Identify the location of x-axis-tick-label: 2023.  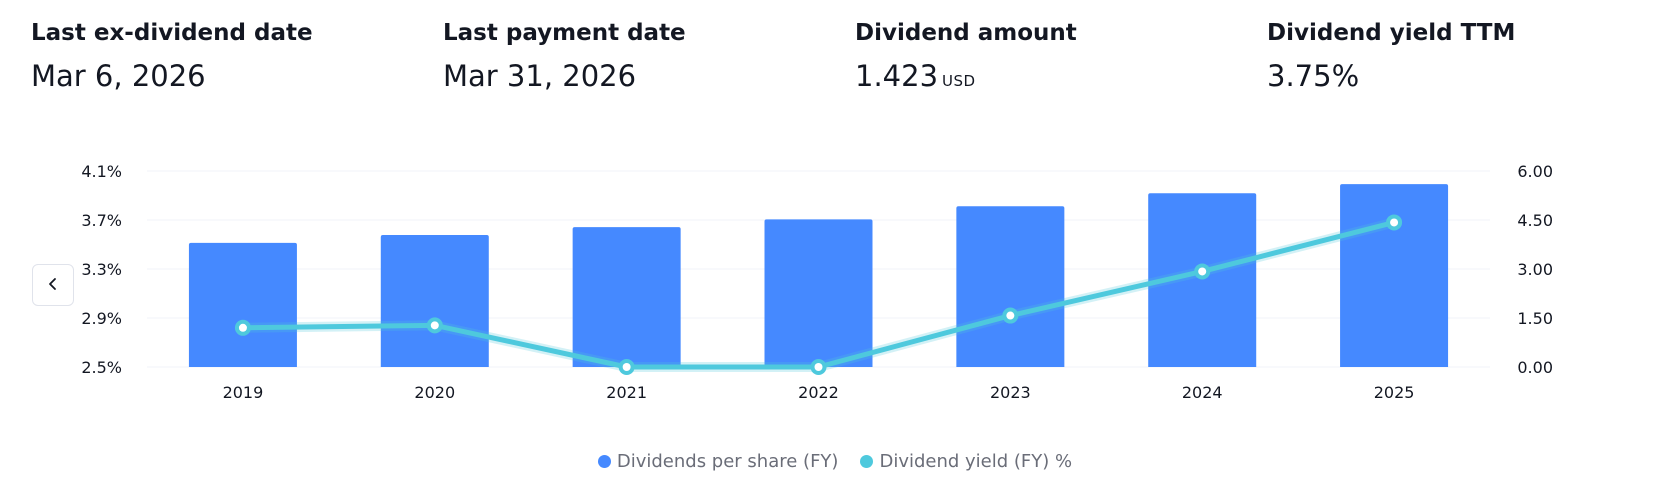
(1010, 392).